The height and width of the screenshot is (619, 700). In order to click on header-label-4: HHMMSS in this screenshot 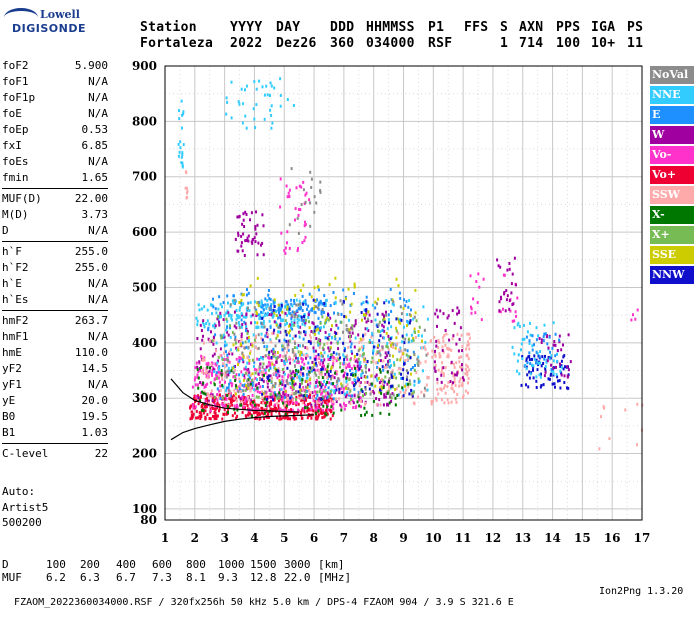, I will do `click(390, 27)`.